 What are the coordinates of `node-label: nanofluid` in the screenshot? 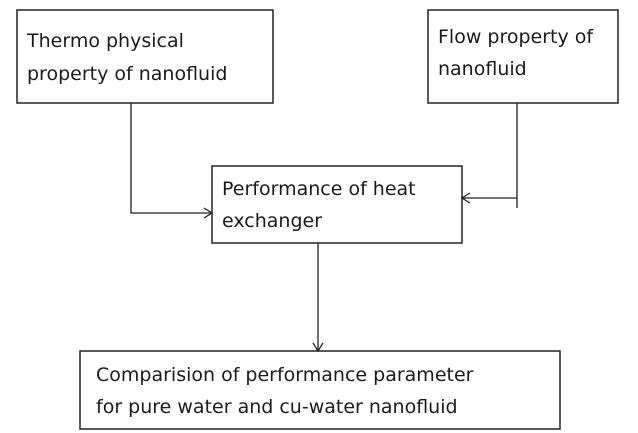 It's located at (482, 69).